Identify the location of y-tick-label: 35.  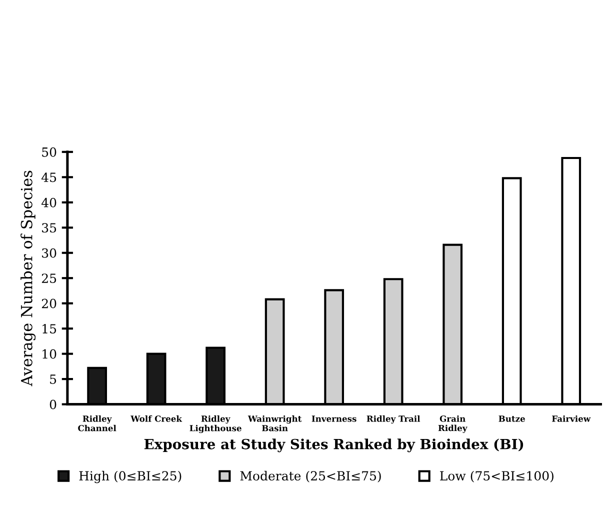
(49, 228).